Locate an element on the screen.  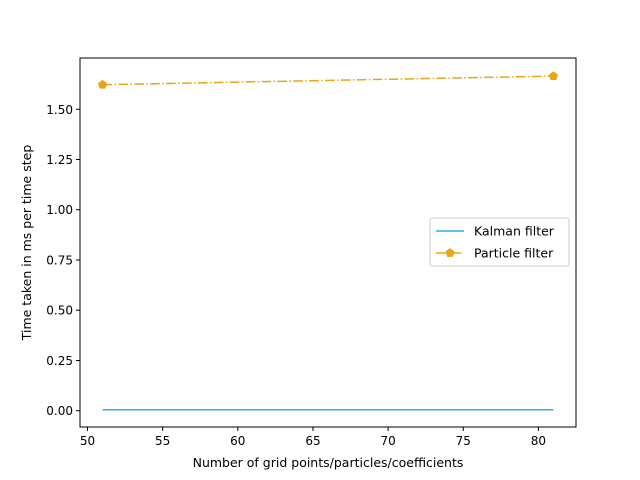
x-tick-label: 75 is located at coordinates (463, 441).